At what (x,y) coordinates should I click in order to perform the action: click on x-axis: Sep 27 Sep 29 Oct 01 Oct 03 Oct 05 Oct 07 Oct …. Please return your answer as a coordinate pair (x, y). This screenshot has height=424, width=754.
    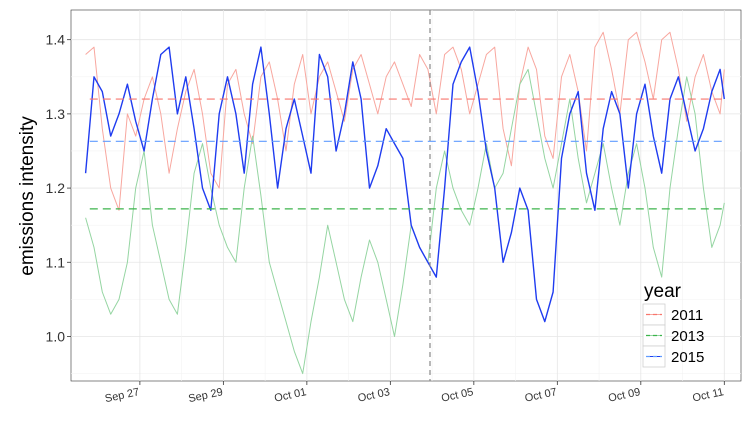
    Looking at the image, I should click on (414, 393).